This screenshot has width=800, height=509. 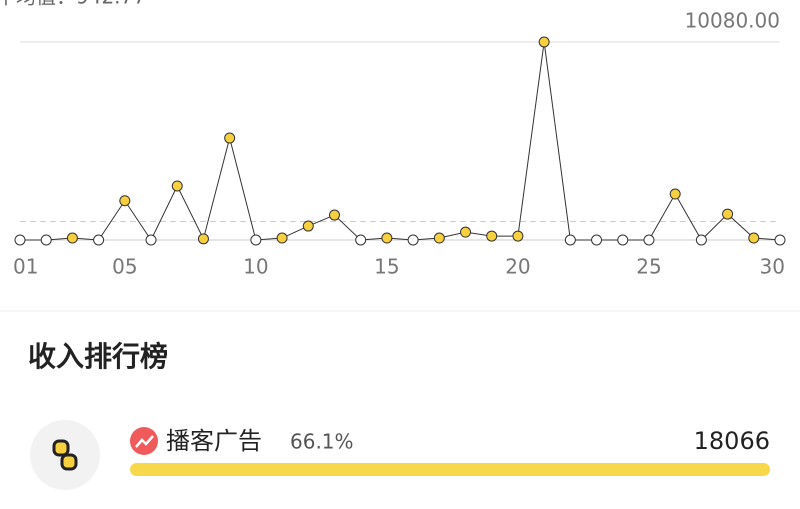 I want to click on average-label: 平均值：942.77, so click(x=73, y=4).